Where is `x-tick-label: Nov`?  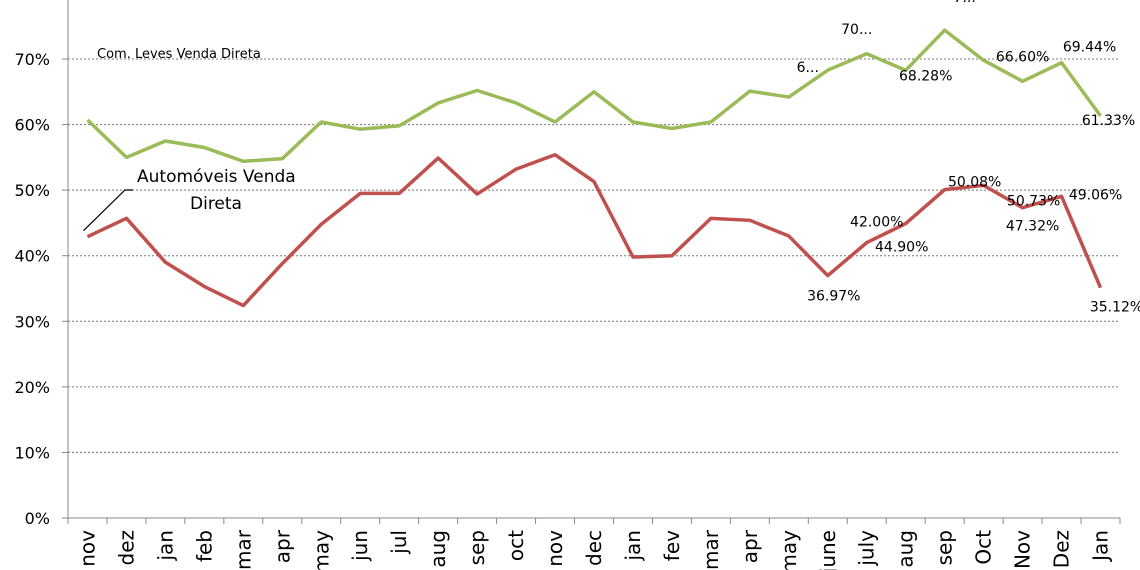 x-tick-label: Nov is located at coordinates (1023, 549).